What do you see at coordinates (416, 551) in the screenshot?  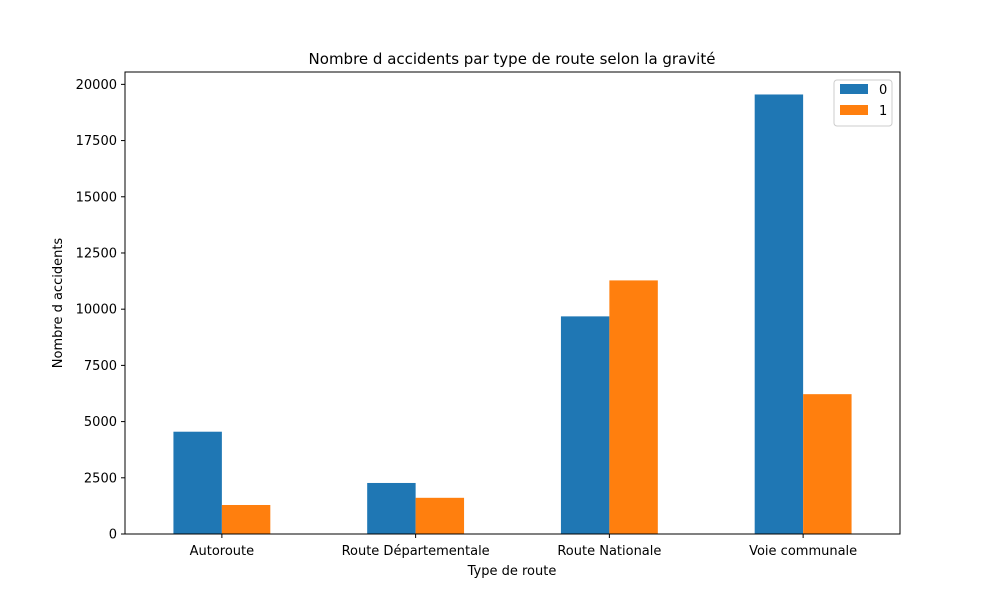 I see `x-tick-label: Route Départementale` at bounding box center [416, 551].